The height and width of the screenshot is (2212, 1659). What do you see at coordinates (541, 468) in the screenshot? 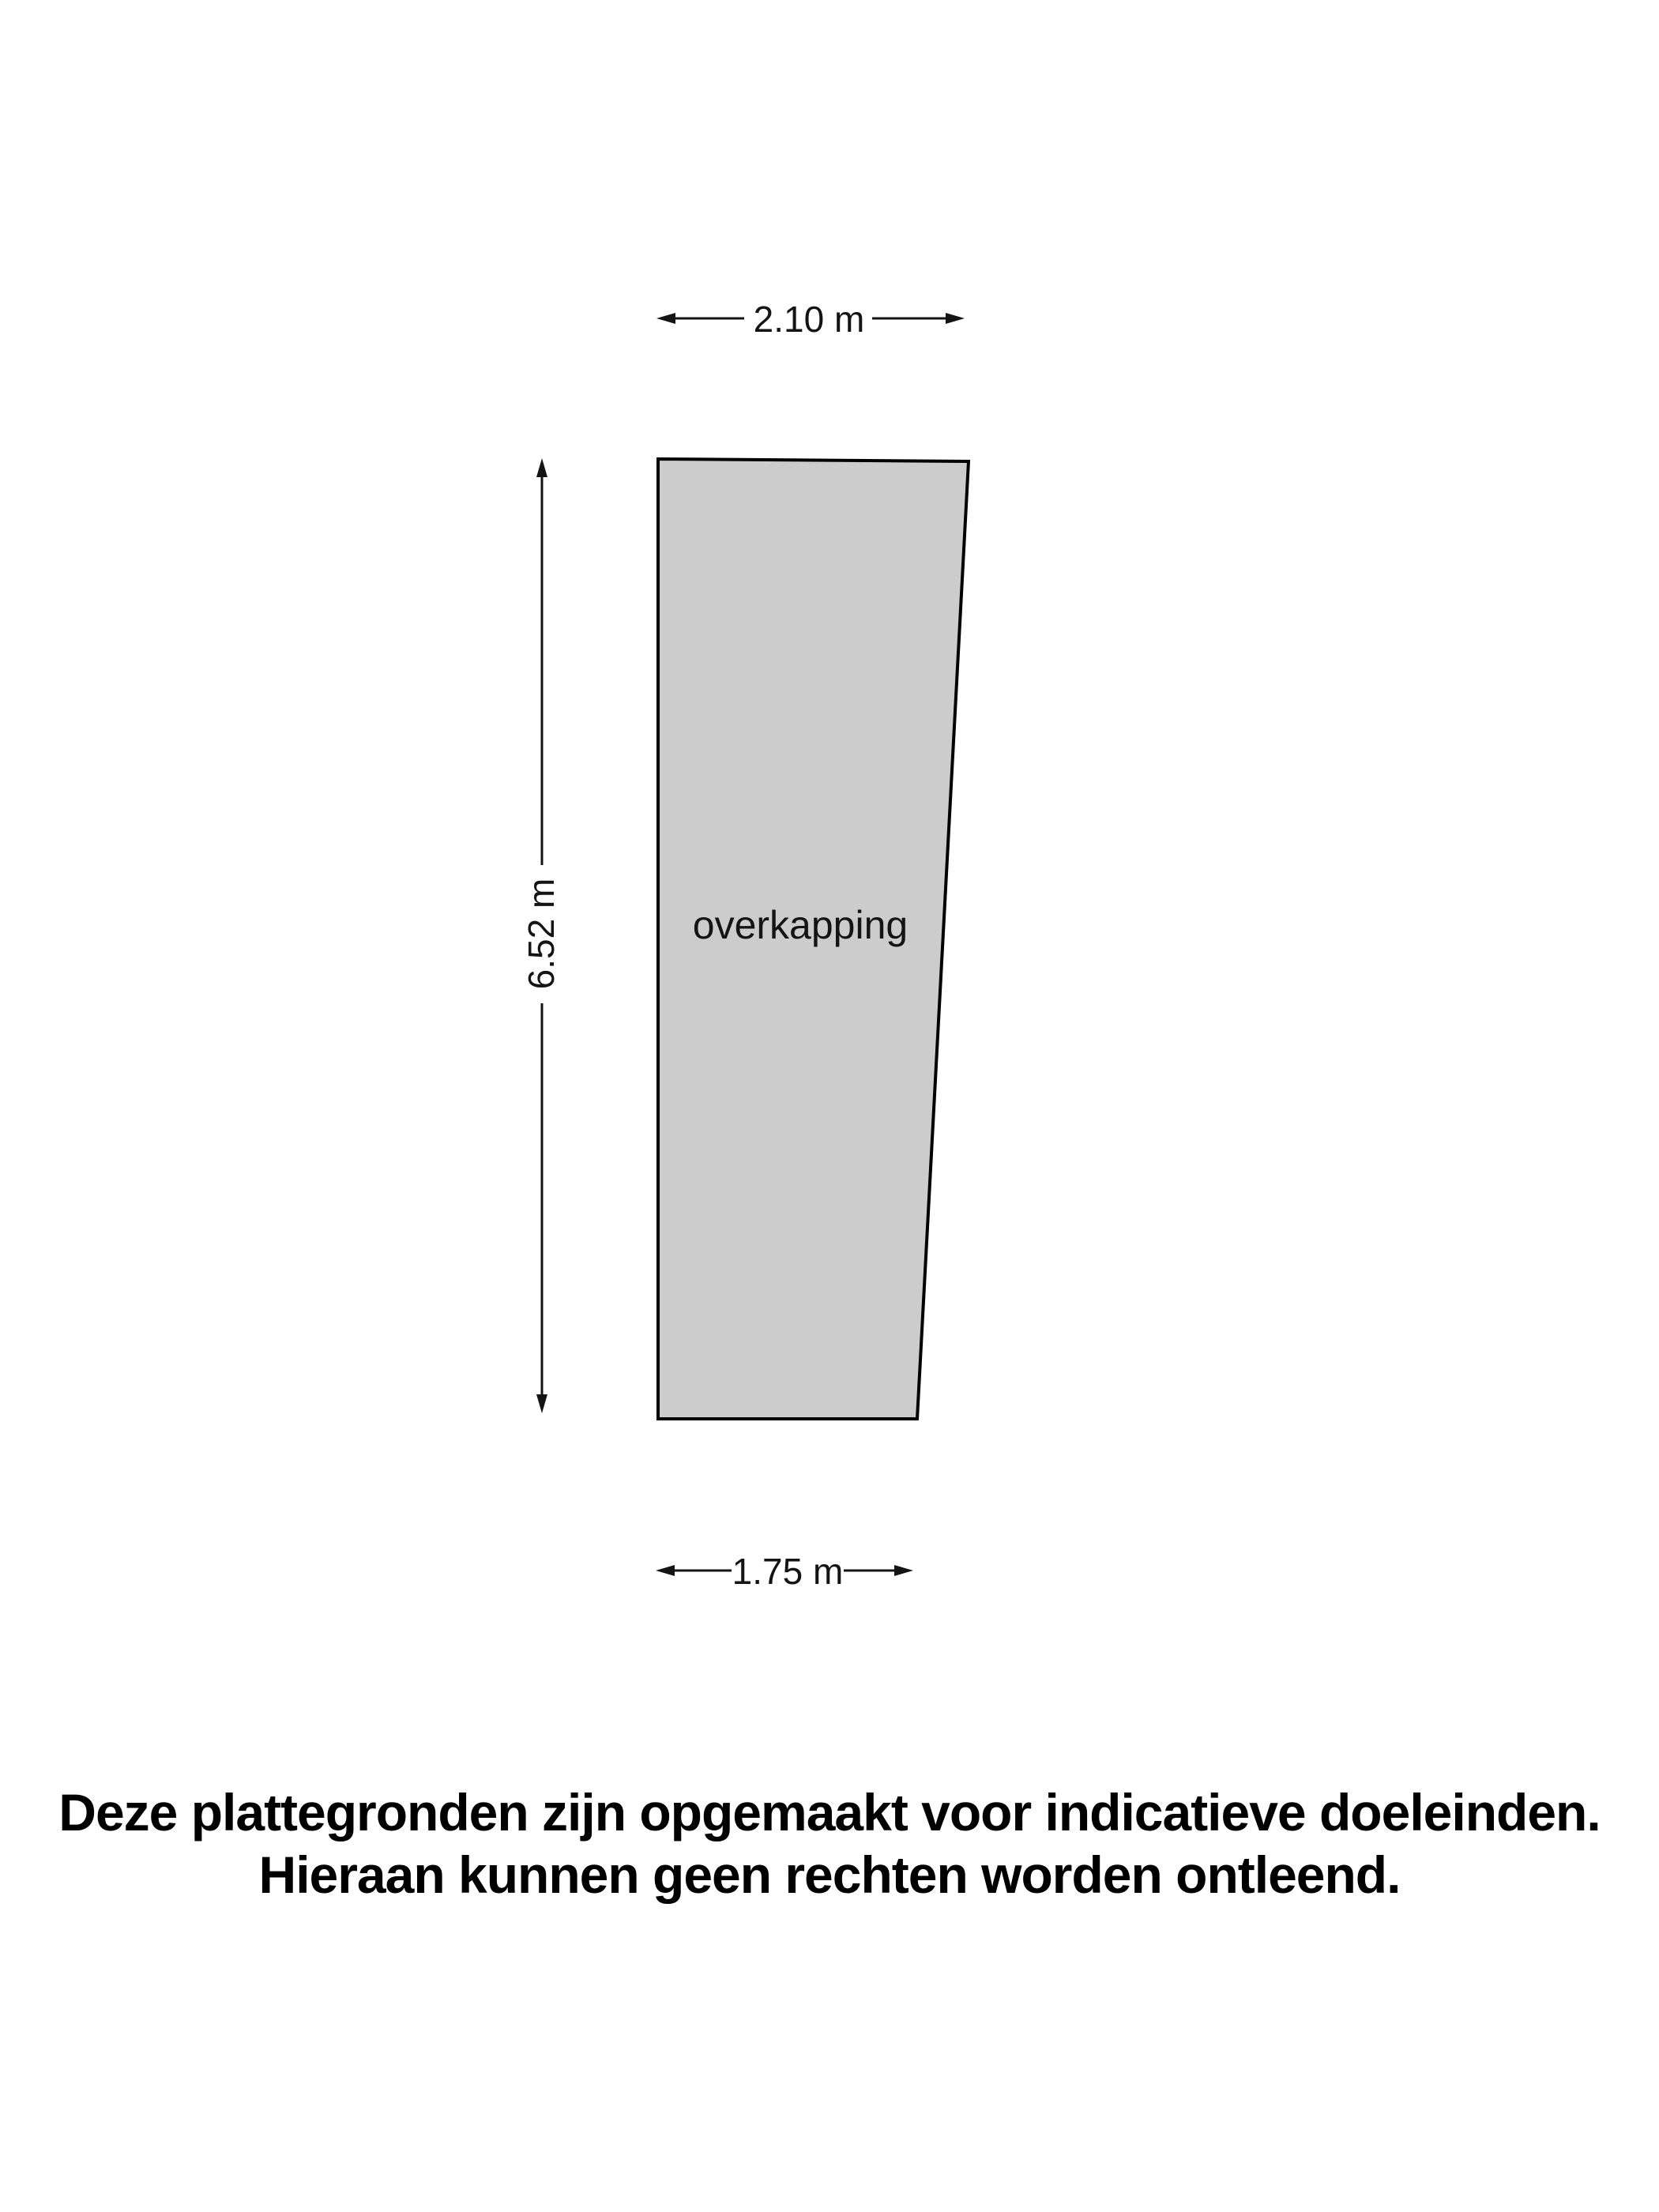
I see `dim-arrow-up-icon` at bounding box center [541, 468].